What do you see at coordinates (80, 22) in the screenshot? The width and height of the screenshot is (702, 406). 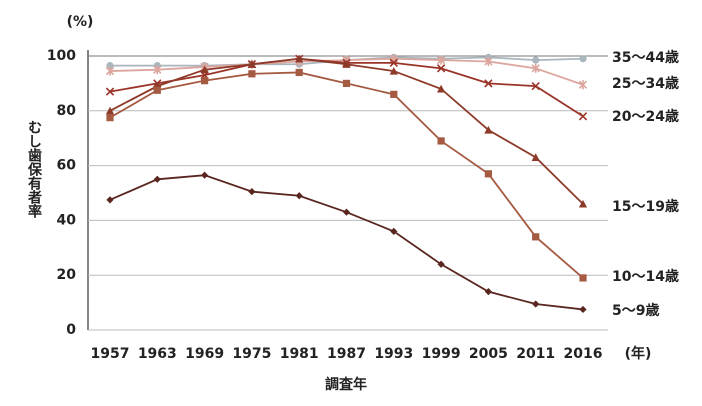 I see `y-unit: (%)` at bounding box center [80, 22].